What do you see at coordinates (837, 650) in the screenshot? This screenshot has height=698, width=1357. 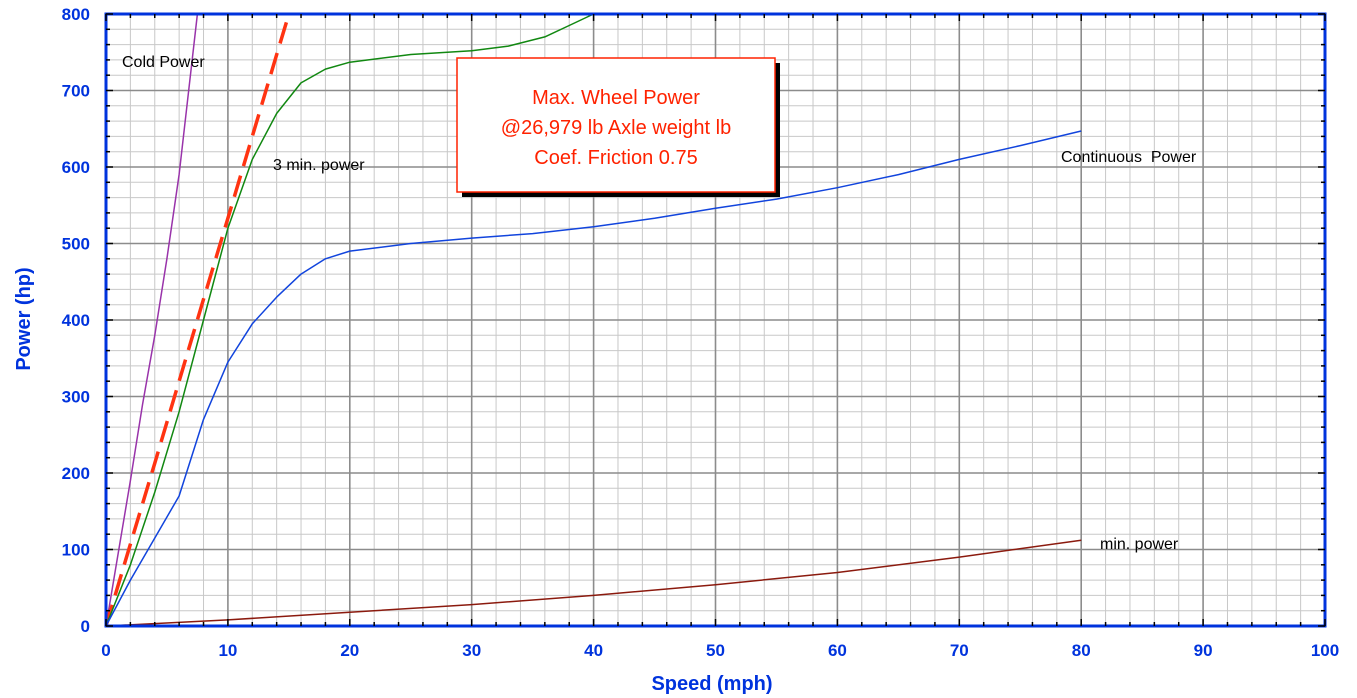 I see `x-tick-label: 60` at bounding box center [837, 650].